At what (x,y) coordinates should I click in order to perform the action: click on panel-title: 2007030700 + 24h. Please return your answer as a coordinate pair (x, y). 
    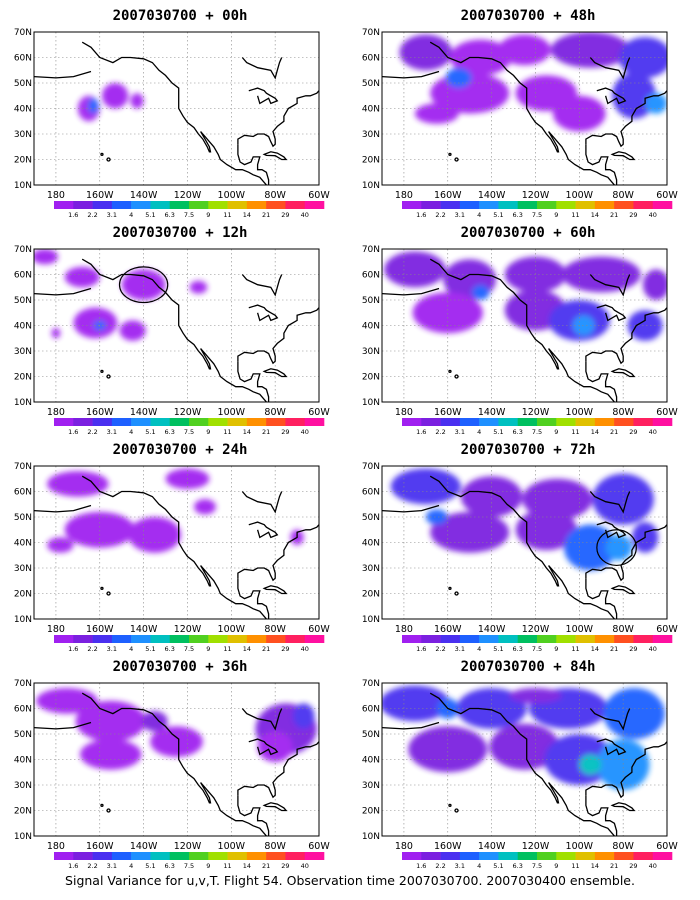
    Looking at the image, I should click on (180, 450).